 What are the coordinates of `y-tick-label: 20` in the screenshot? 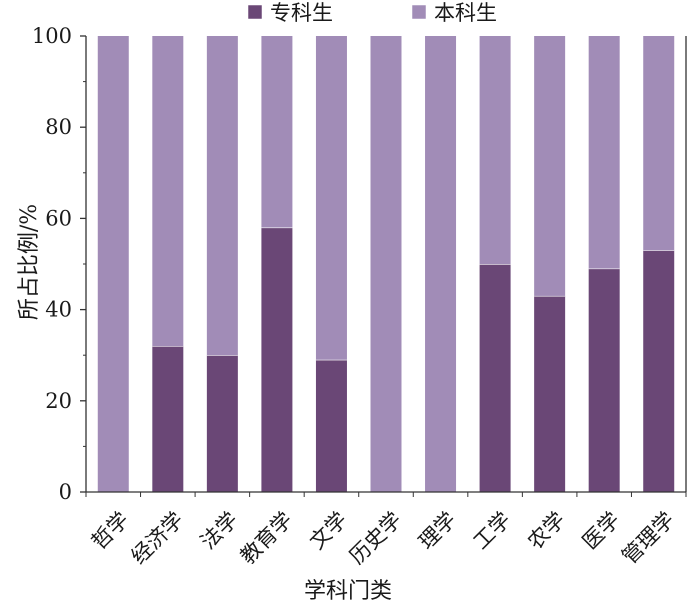 It's located at (58, 401).